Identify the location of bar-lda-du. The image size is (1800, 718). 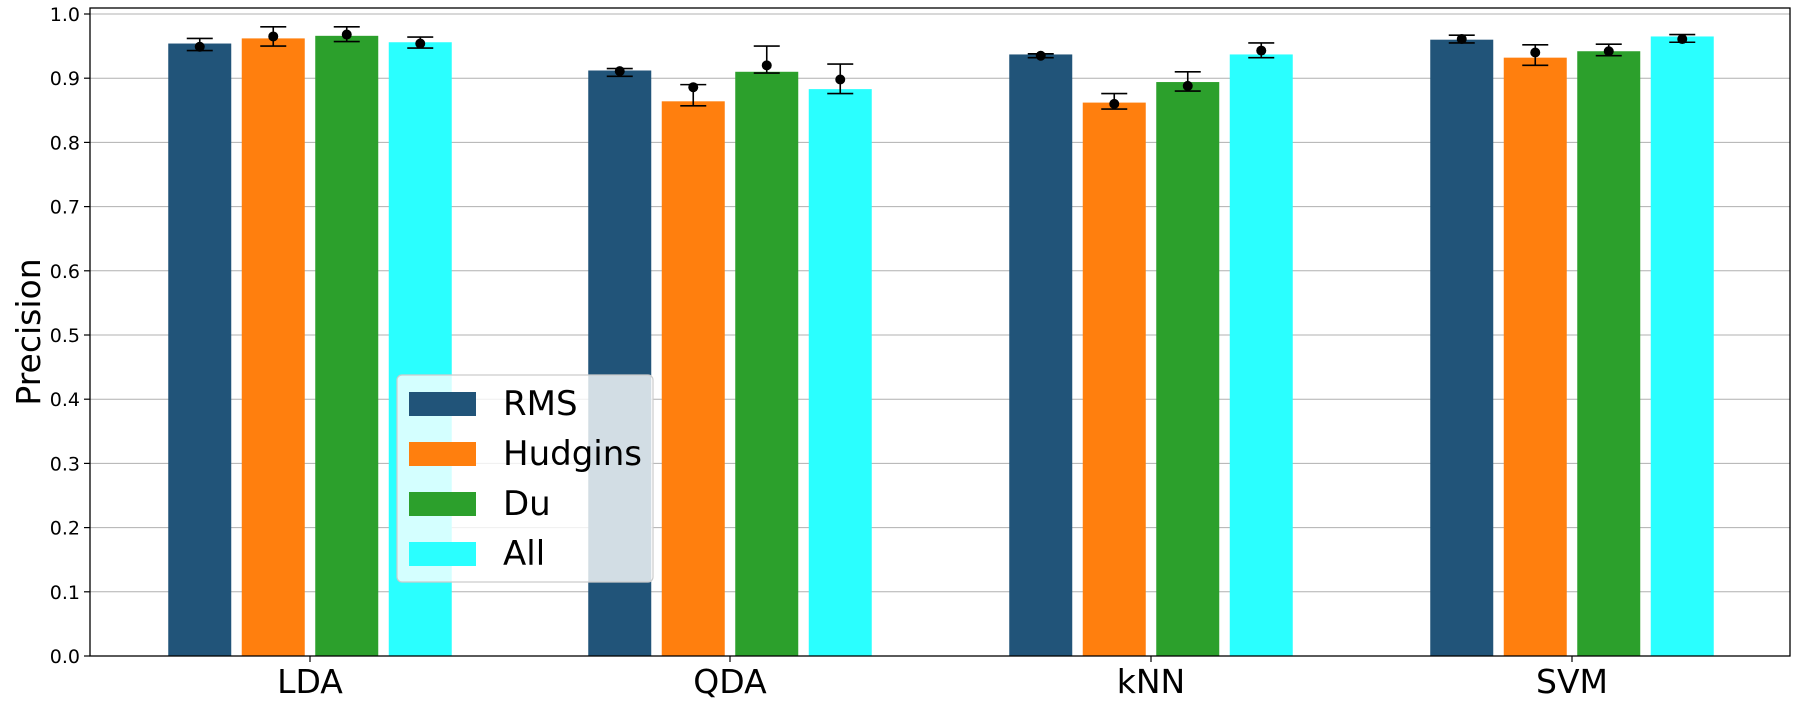
(347, 345).